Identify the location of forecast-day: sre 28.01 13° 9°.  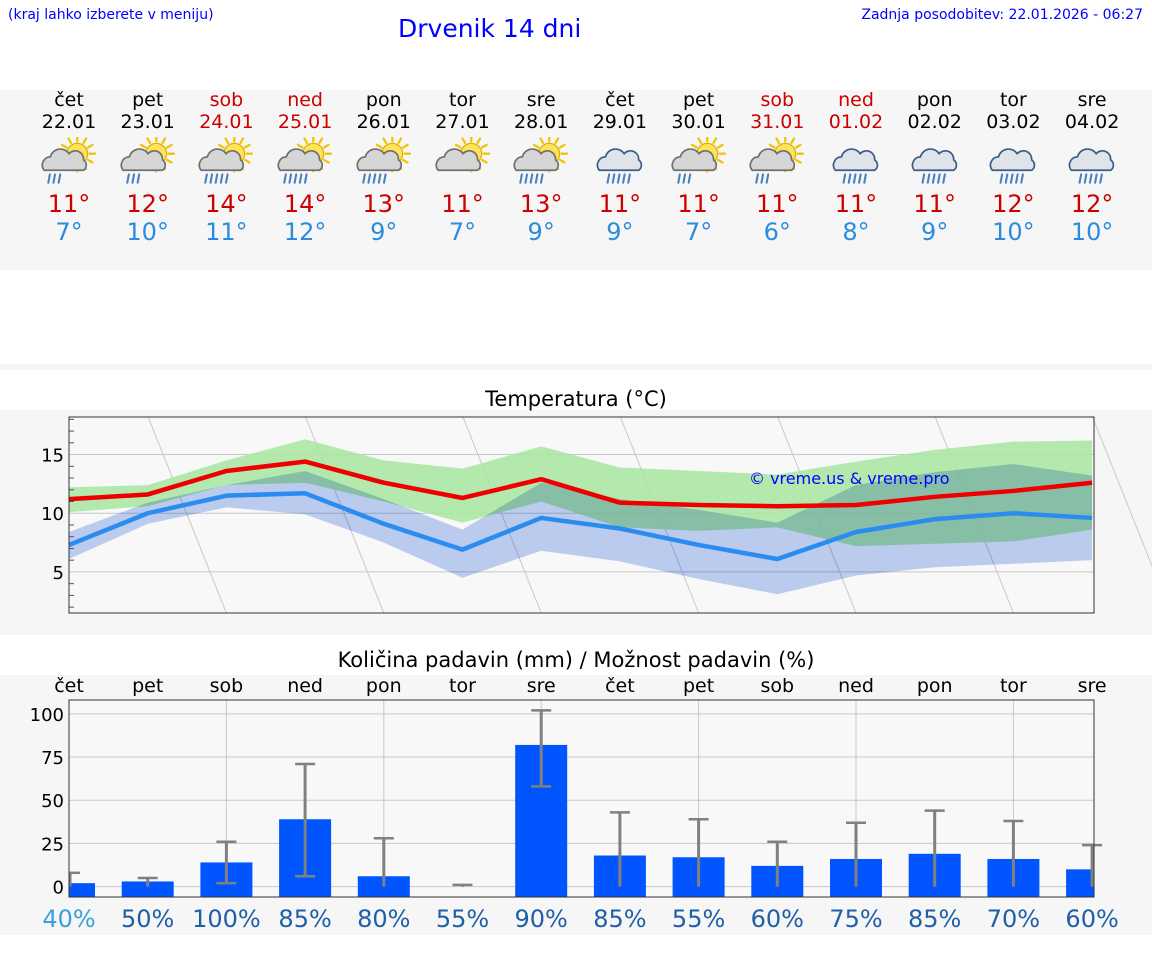
(541, 168).